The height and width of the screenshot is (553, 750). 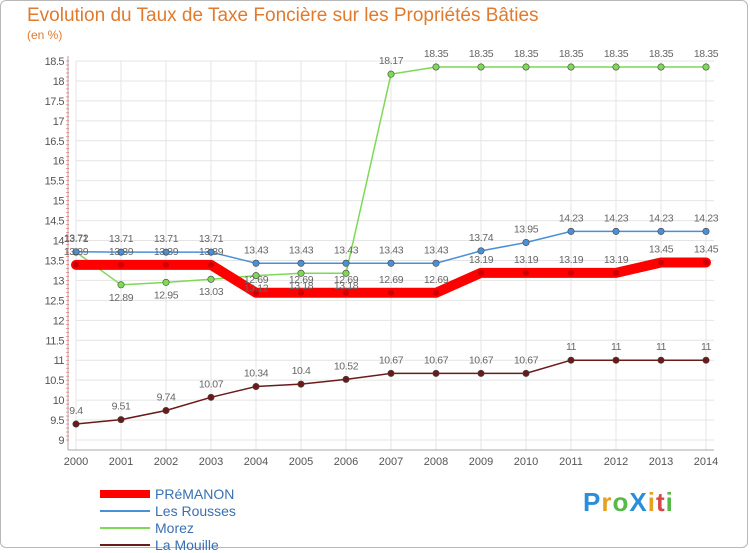 What do you see at coordinates (166, 282) in the screenshot?
I see `data-point-morez-2002` at bounding box center [166, 282].